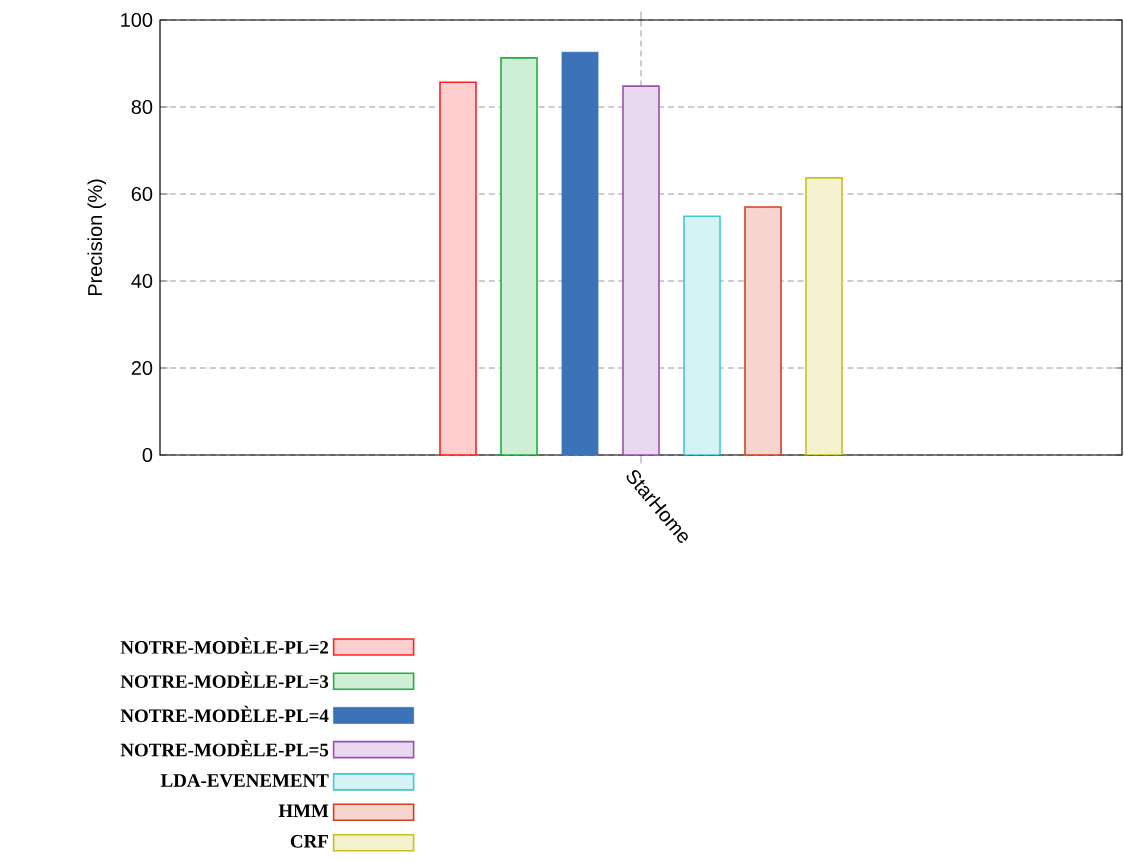 This screenshot has height=862, width=1124. I want to click on legend-label: CRF, so click(309, 841).